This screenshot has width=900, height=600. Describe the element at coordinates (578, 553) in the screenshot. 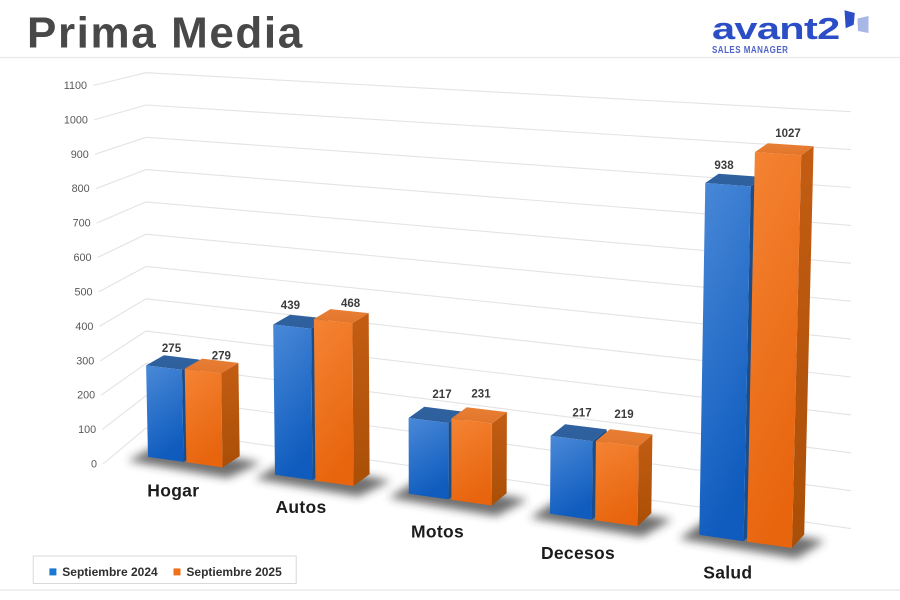

I see `svg-text: Decesos` at that location.